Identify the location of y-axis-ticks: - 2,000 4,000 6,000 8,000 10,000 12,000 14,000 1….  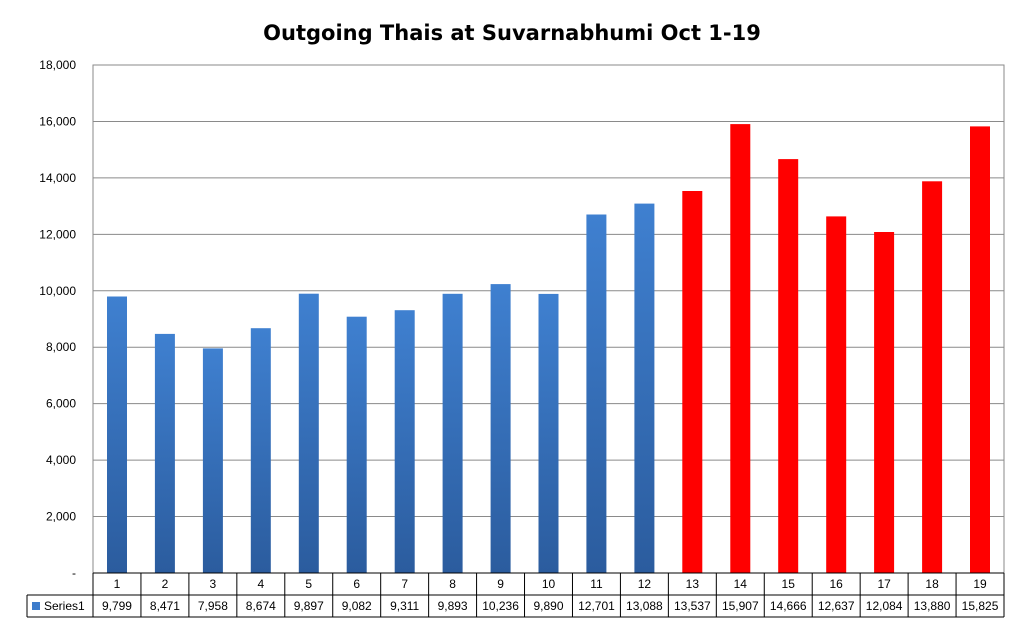
(57, 319).